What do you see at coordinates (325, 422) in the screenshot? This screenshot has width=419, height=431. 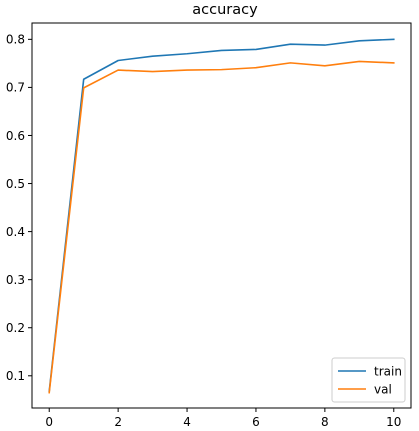 I see `x-tick-label: 8` at bounding box center [325, 422].